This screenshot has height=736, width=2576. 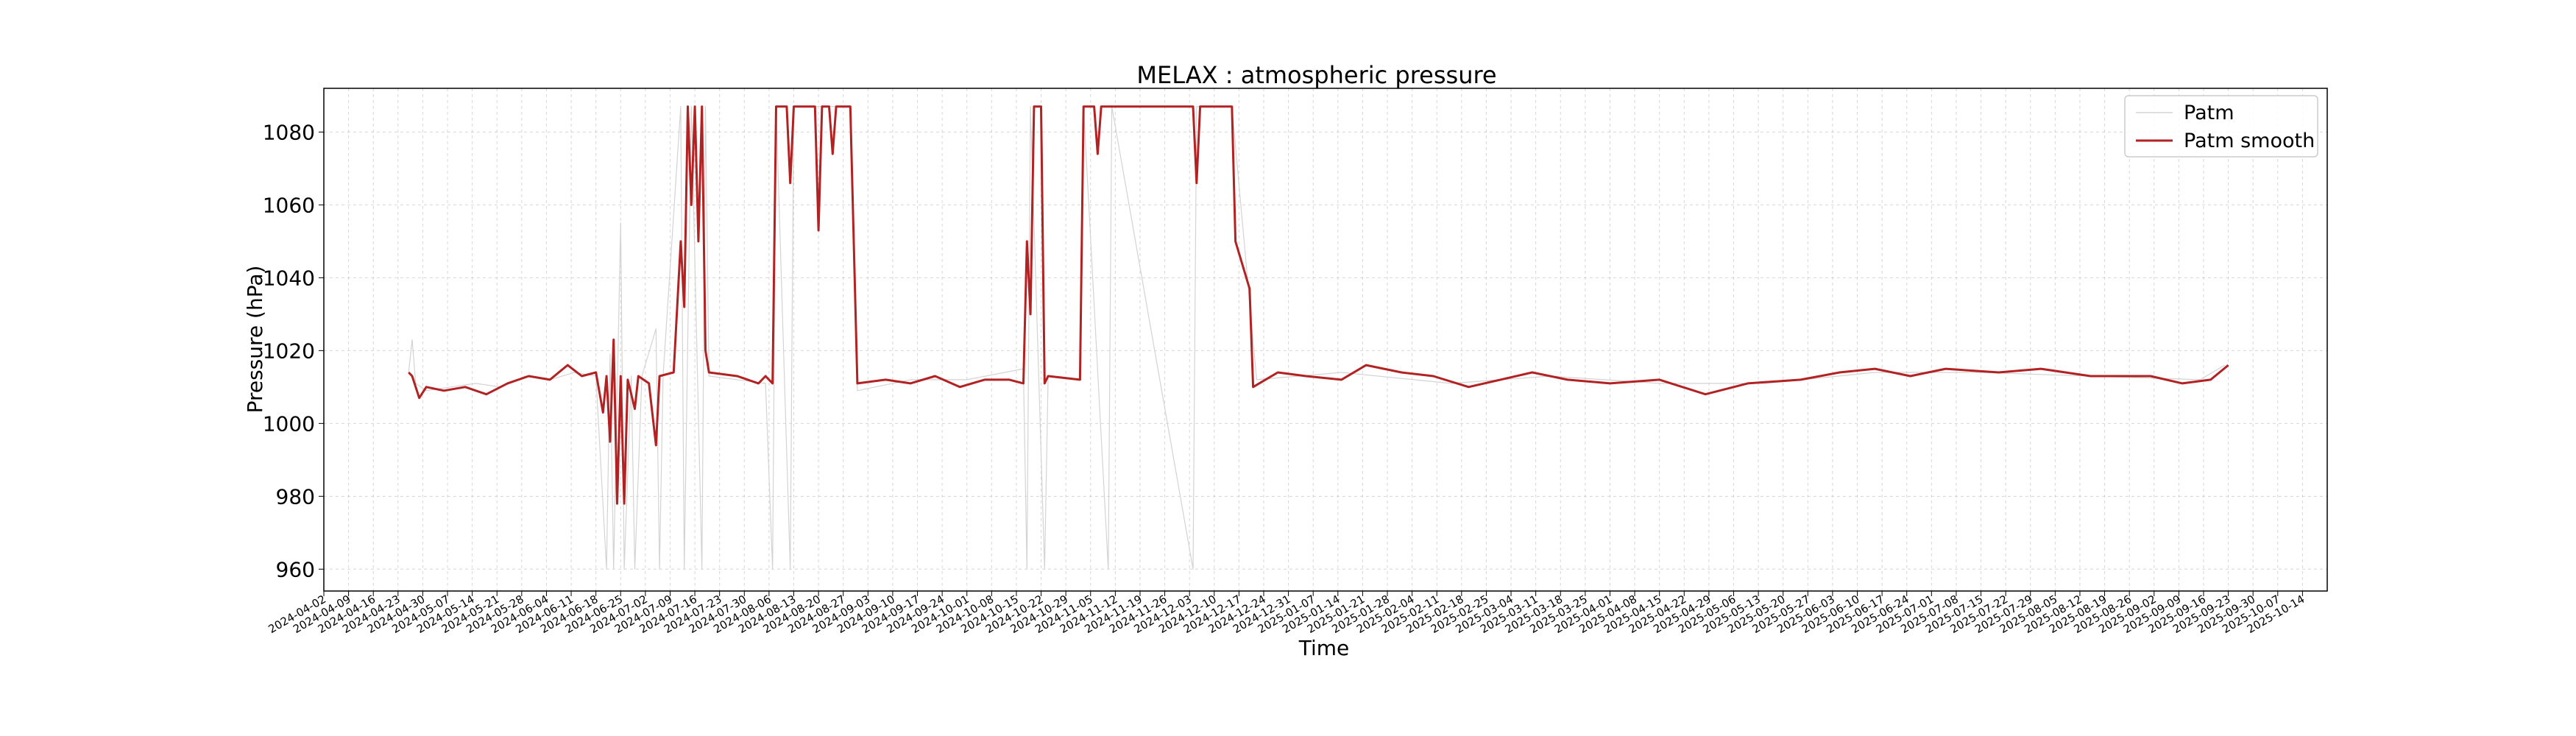 What do you see at coordinates (289, 351) in the screenshot?
I see `y-tick-label: 1020` at bounding box center [289, 351].